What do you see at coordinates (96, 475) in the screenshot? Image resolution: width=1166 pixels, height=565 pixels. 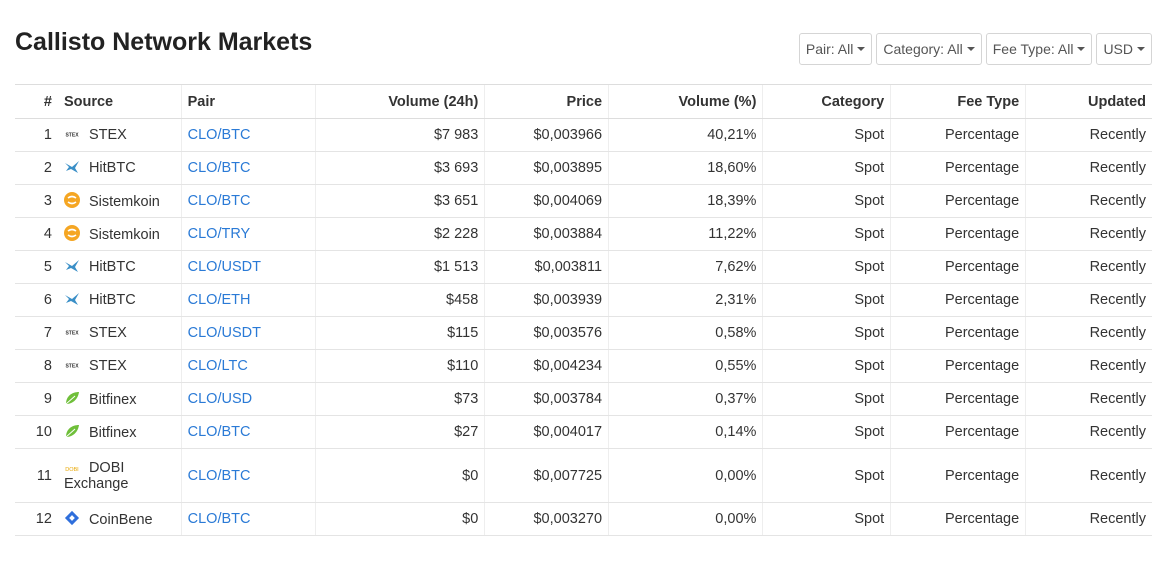 I see `source-name: DOBI Exchange` at bounding box center [96, 475].